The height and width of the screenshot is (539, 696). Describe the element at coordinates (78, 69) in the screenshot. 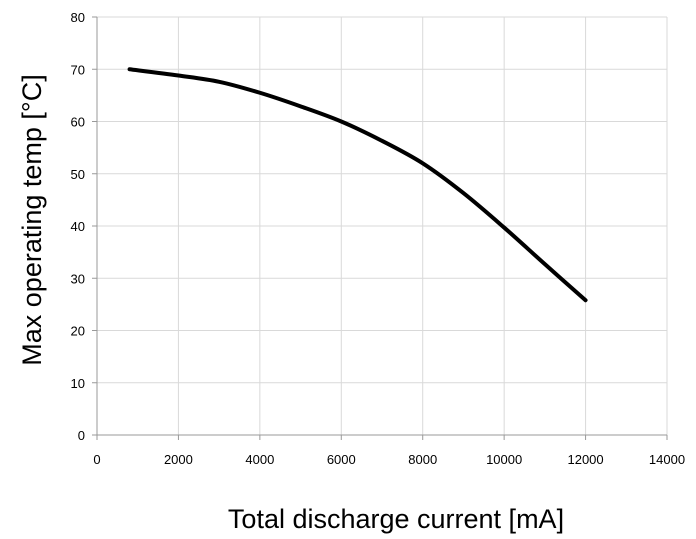

I see `y-tick-label: 70` at that location.